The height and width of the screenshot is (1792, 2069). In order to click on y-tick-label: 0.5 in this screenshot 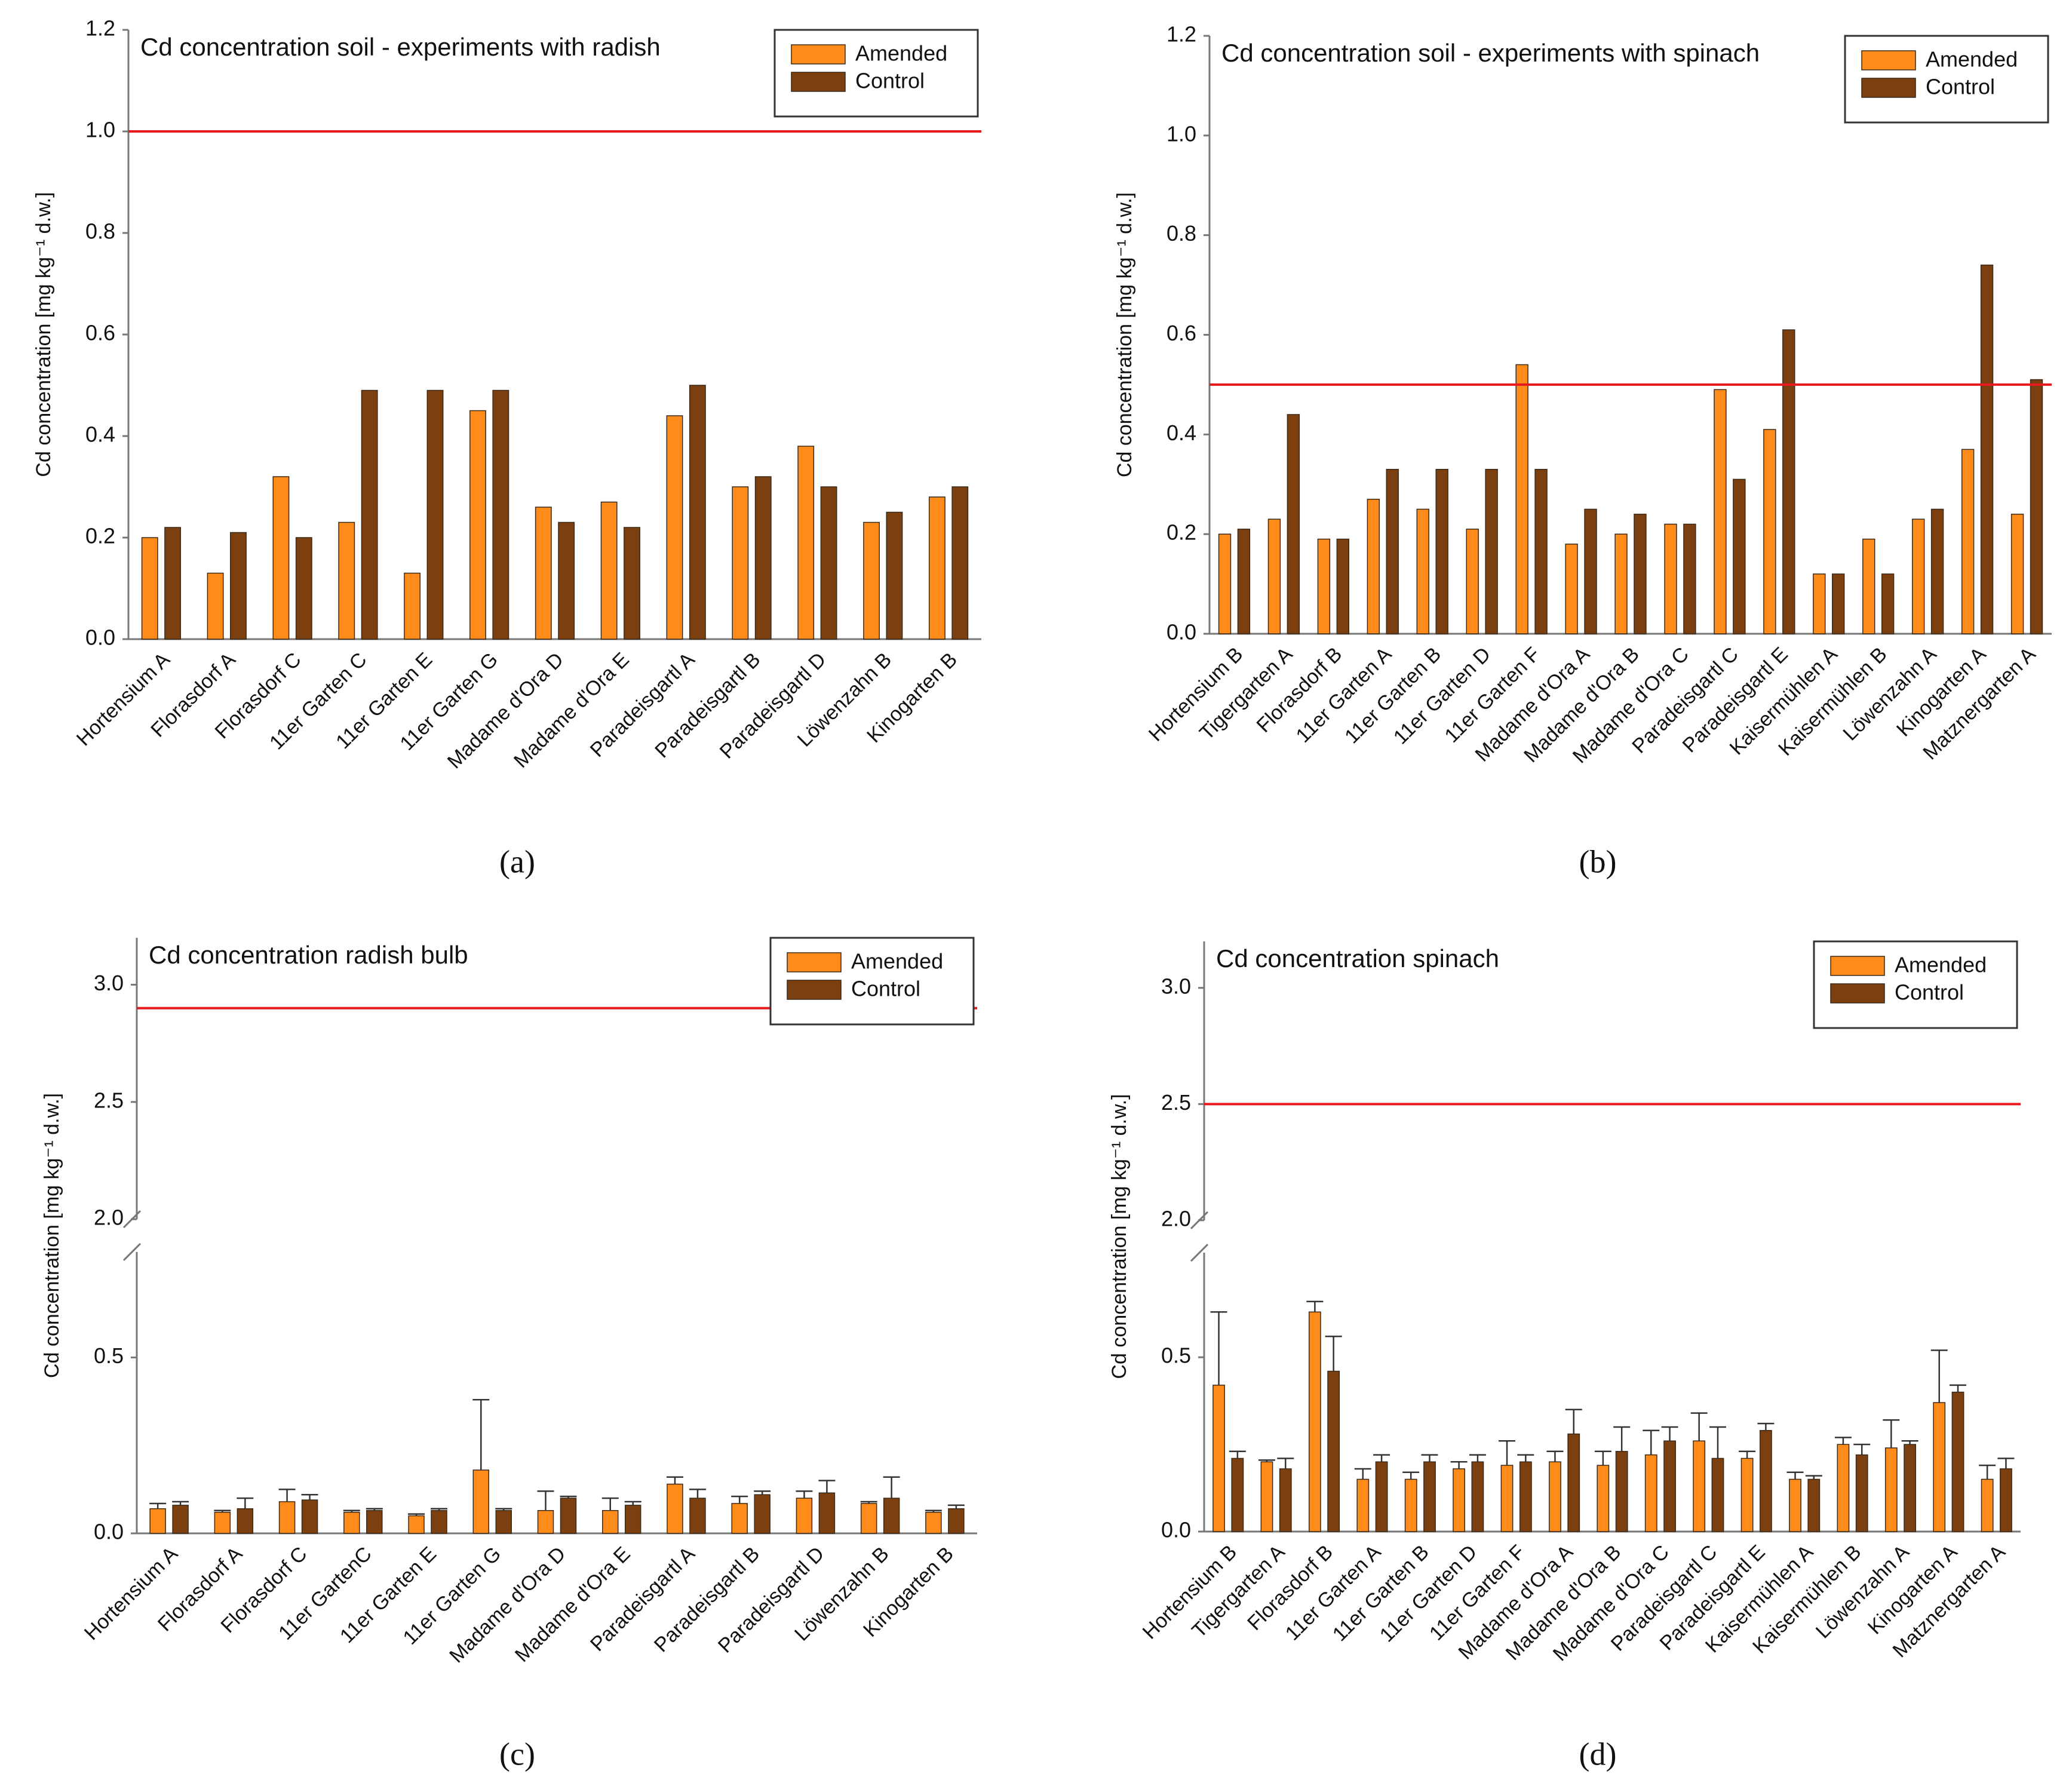, I will do `click(1176, 1355)`.